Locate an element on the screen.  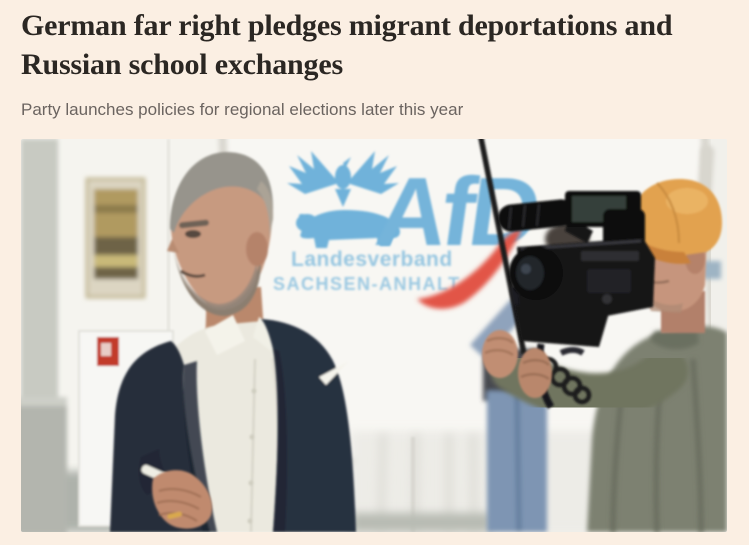
politician-hair is located at coordinates (222, 192).